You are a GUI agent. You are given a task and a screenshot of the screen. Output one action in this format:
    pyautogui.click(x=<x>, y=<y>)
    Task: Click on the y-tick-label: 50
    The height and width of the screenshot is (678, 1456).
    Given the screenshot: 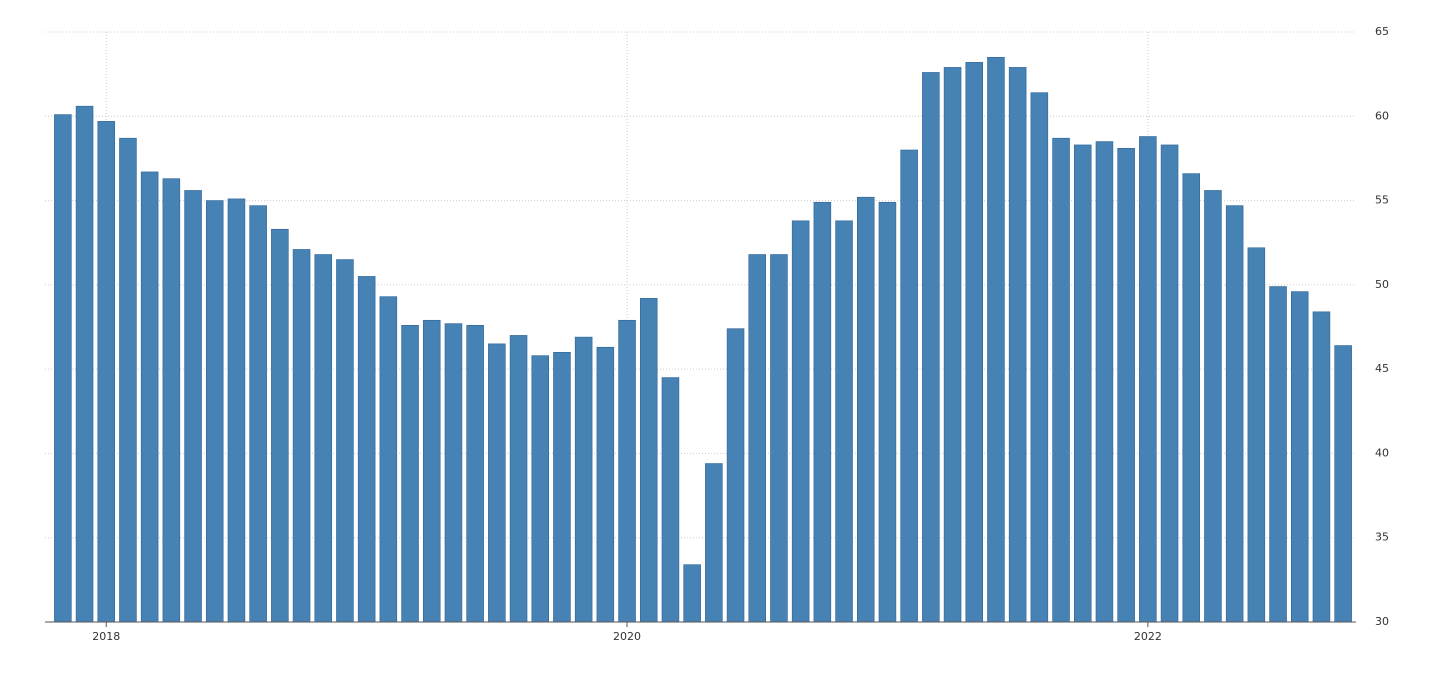 What is the action you would take?
    pyautogui.click(x=1382, y=284)
    